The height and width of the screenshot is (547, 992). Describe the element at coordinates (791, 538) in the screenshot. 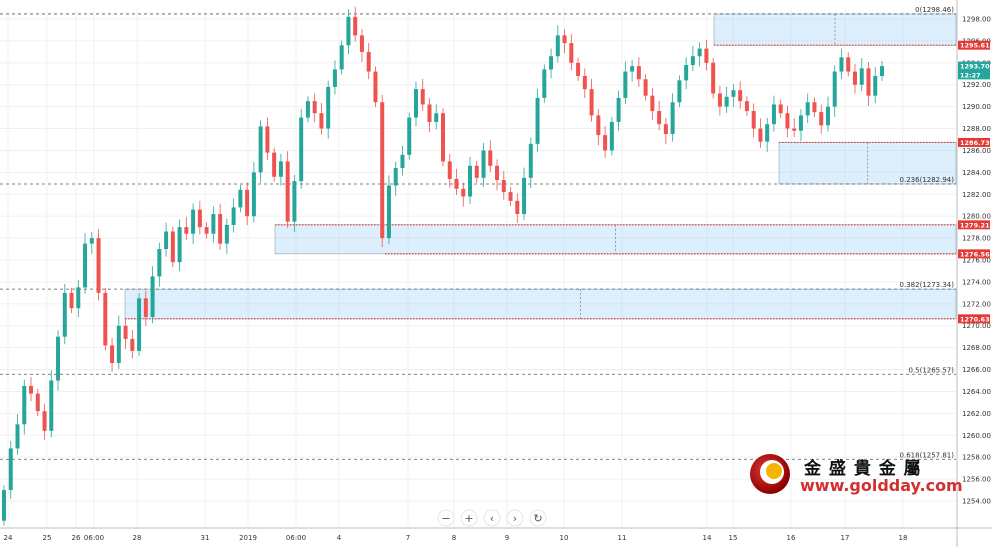

I see `x-tick-label: 16` at that location.